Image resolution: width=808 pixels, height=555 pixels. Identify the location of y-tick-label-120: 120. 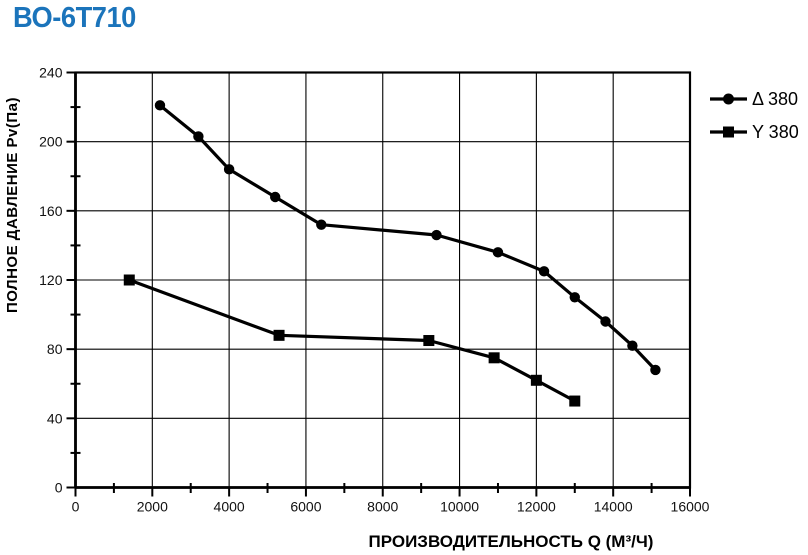
(51, 280).